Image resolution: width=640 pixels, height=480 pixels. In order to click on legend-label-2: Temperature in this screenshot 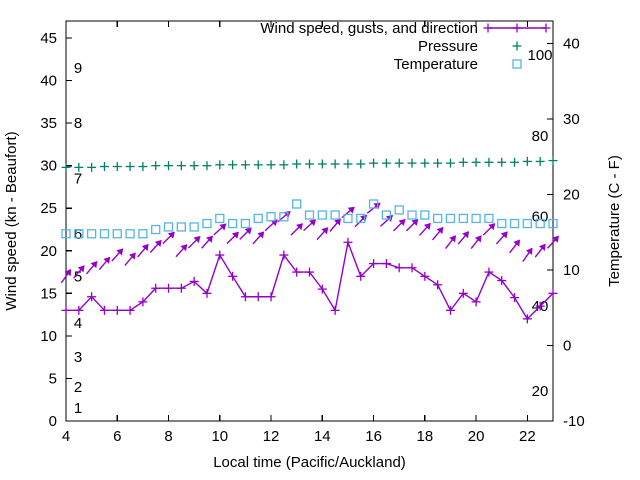, I will do `click(436, 64)`.